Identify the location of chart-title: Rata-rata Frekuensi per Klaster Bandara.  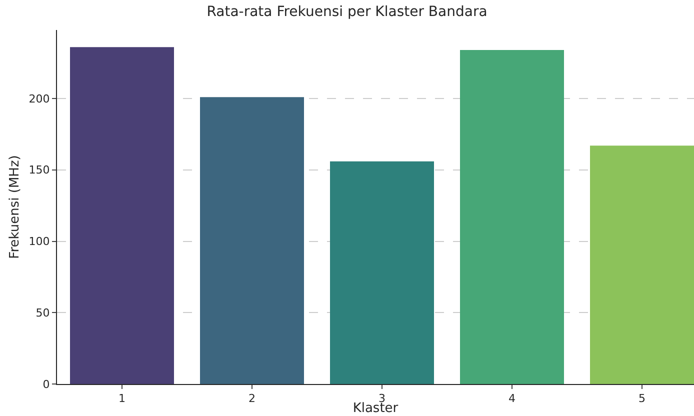
(347, 12).